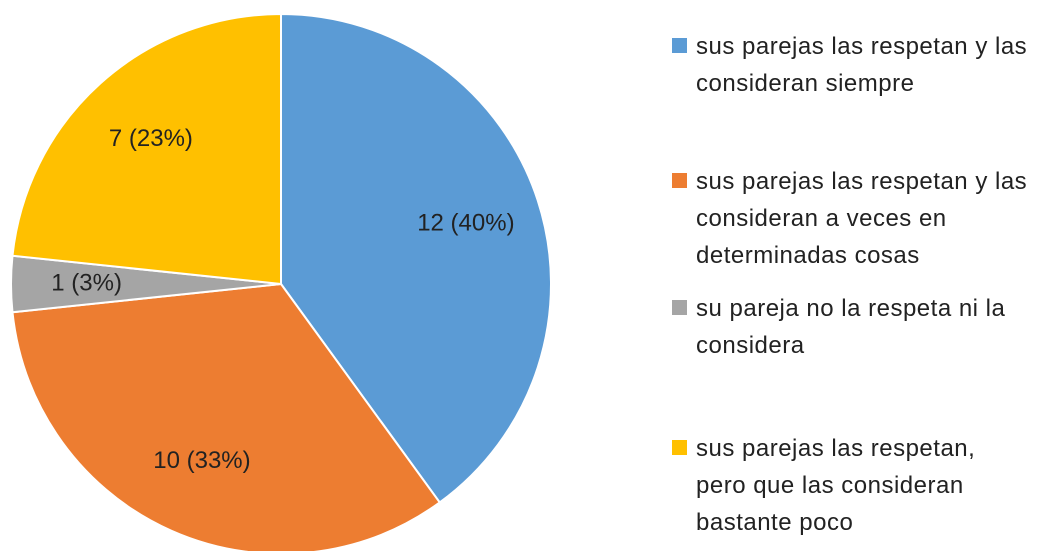  I want to click on slice-label: 7 (23%), so click(151, 138).